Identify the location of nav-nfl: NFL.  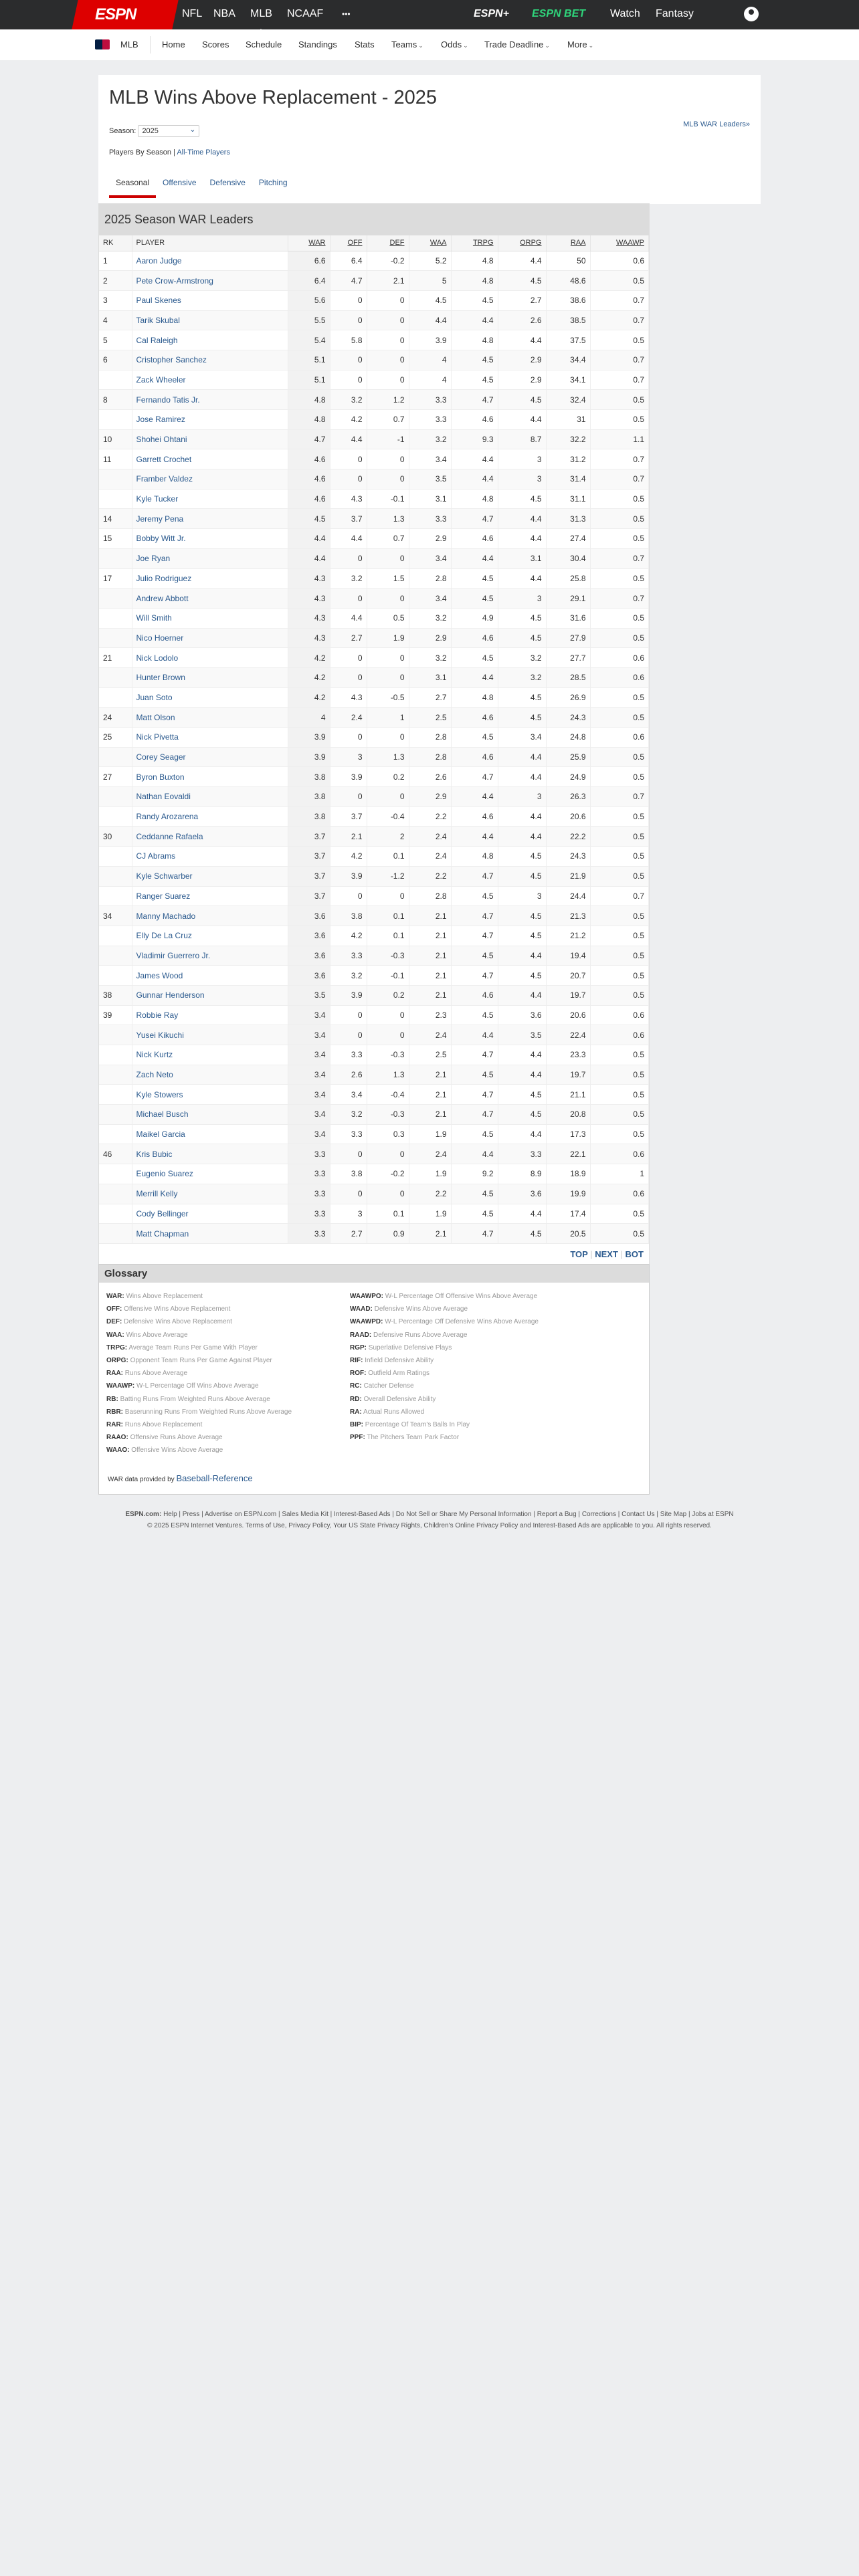
(193, 14).